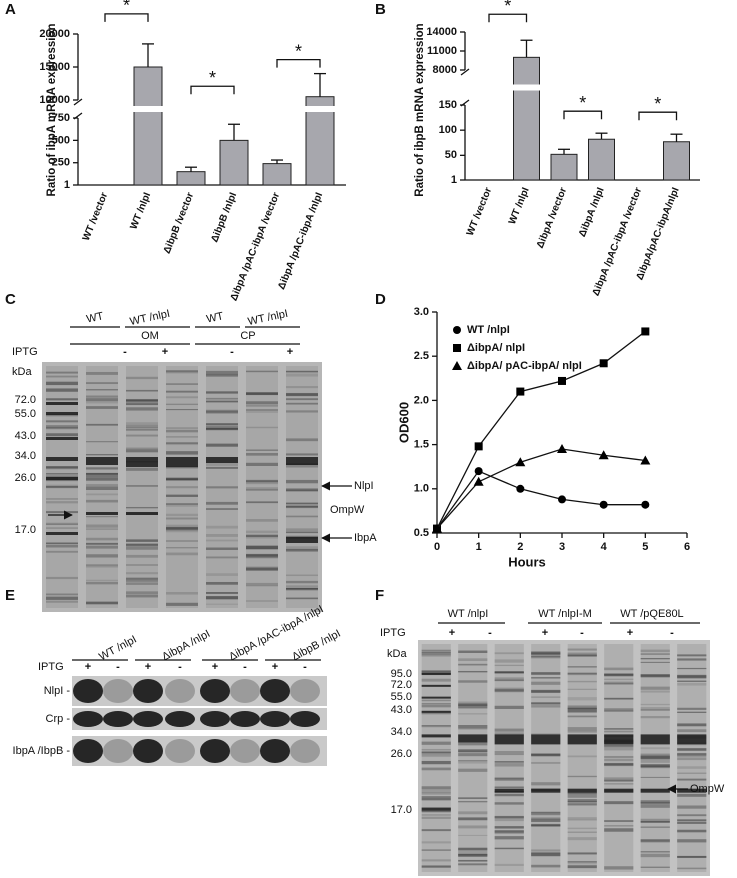 This screenshot has width=737, height=878. What do you see at coordinates (468, 614) in the screenshot?
I see `lane-group-label: WT /nlpI` at bounding box center [468, 614].